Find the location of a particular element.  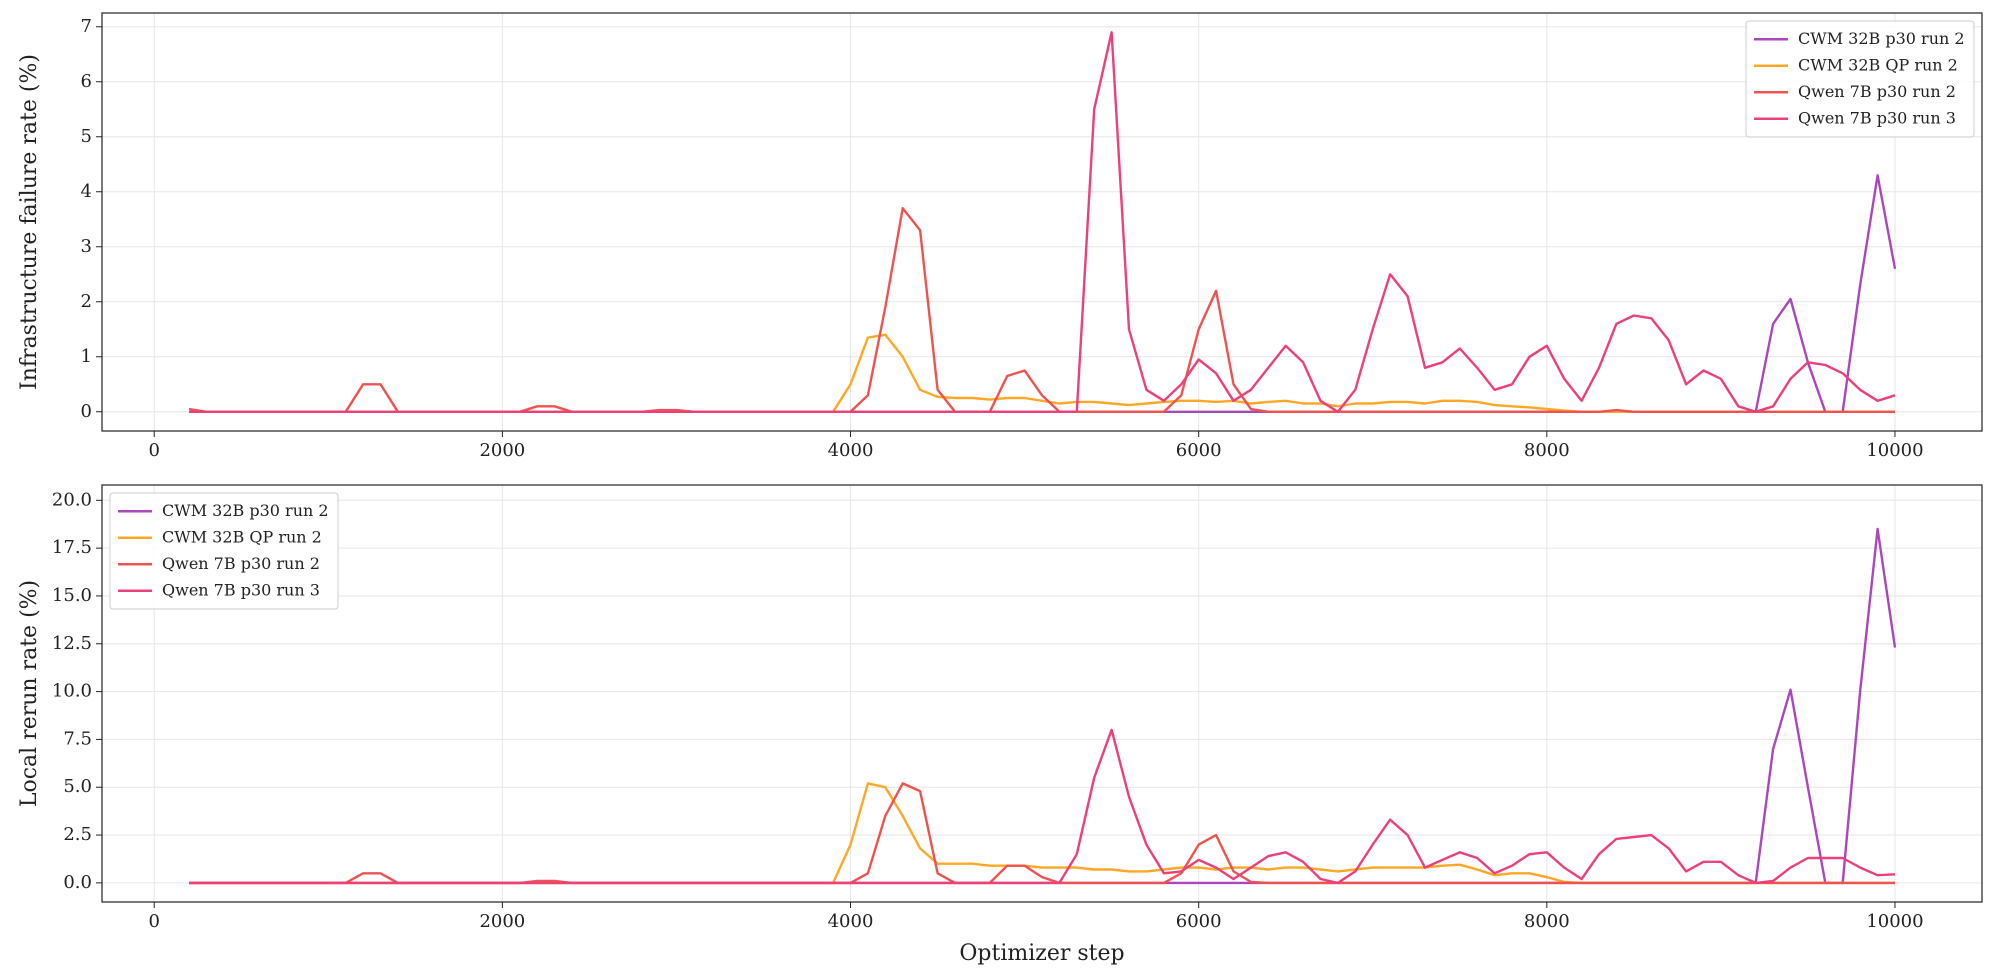

y-tick-label: 5.0 is located at coordinates (77, 786).